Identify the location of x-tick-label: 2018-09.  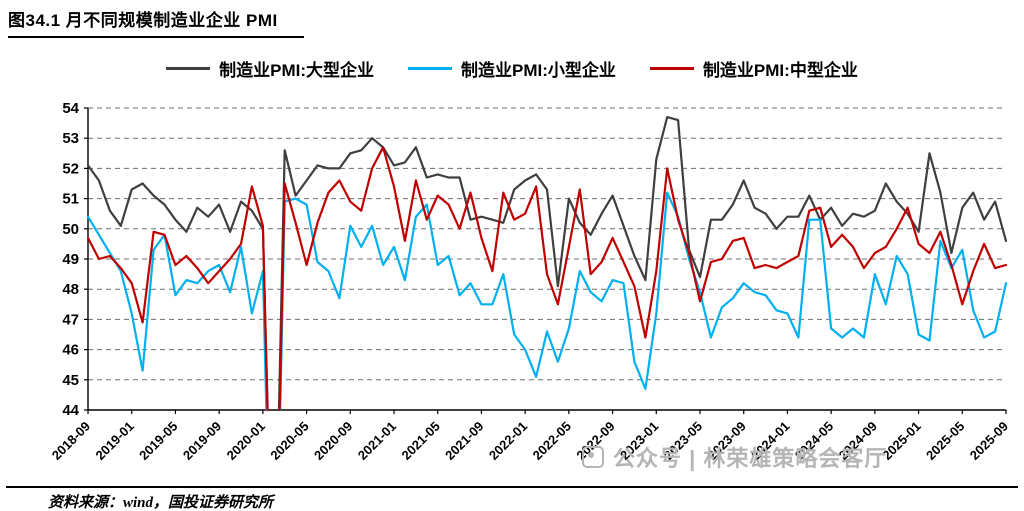
(71, 441).